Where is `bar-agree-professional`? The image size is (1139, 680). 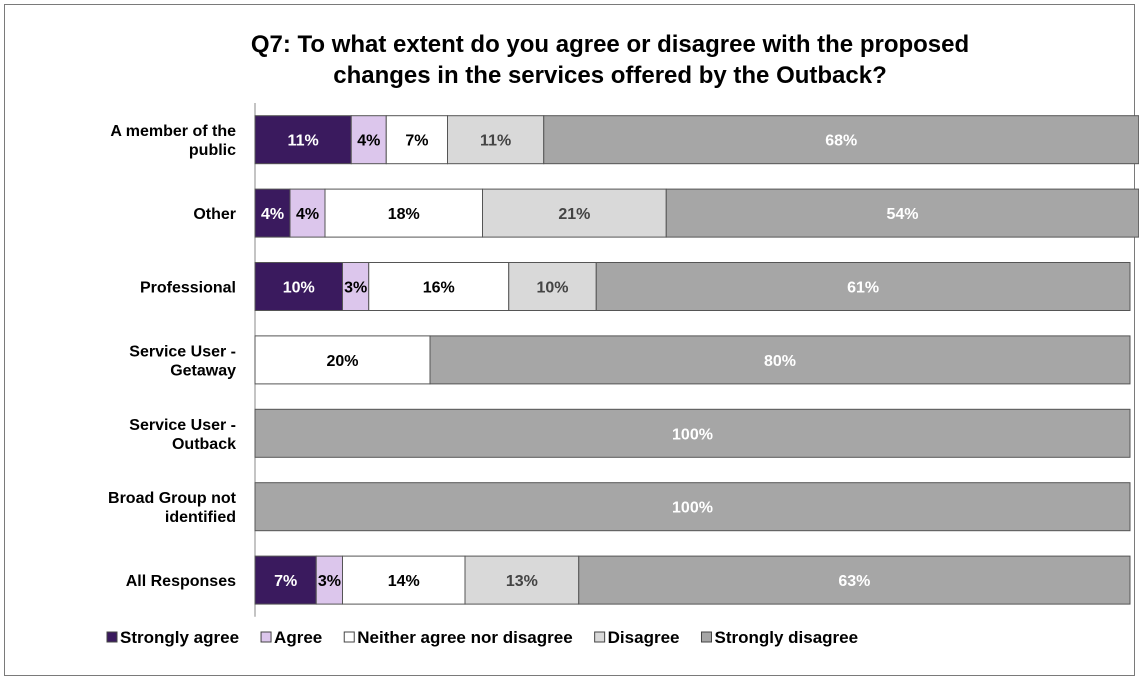
bar-agree-professional is located at coordinates (356, 286).